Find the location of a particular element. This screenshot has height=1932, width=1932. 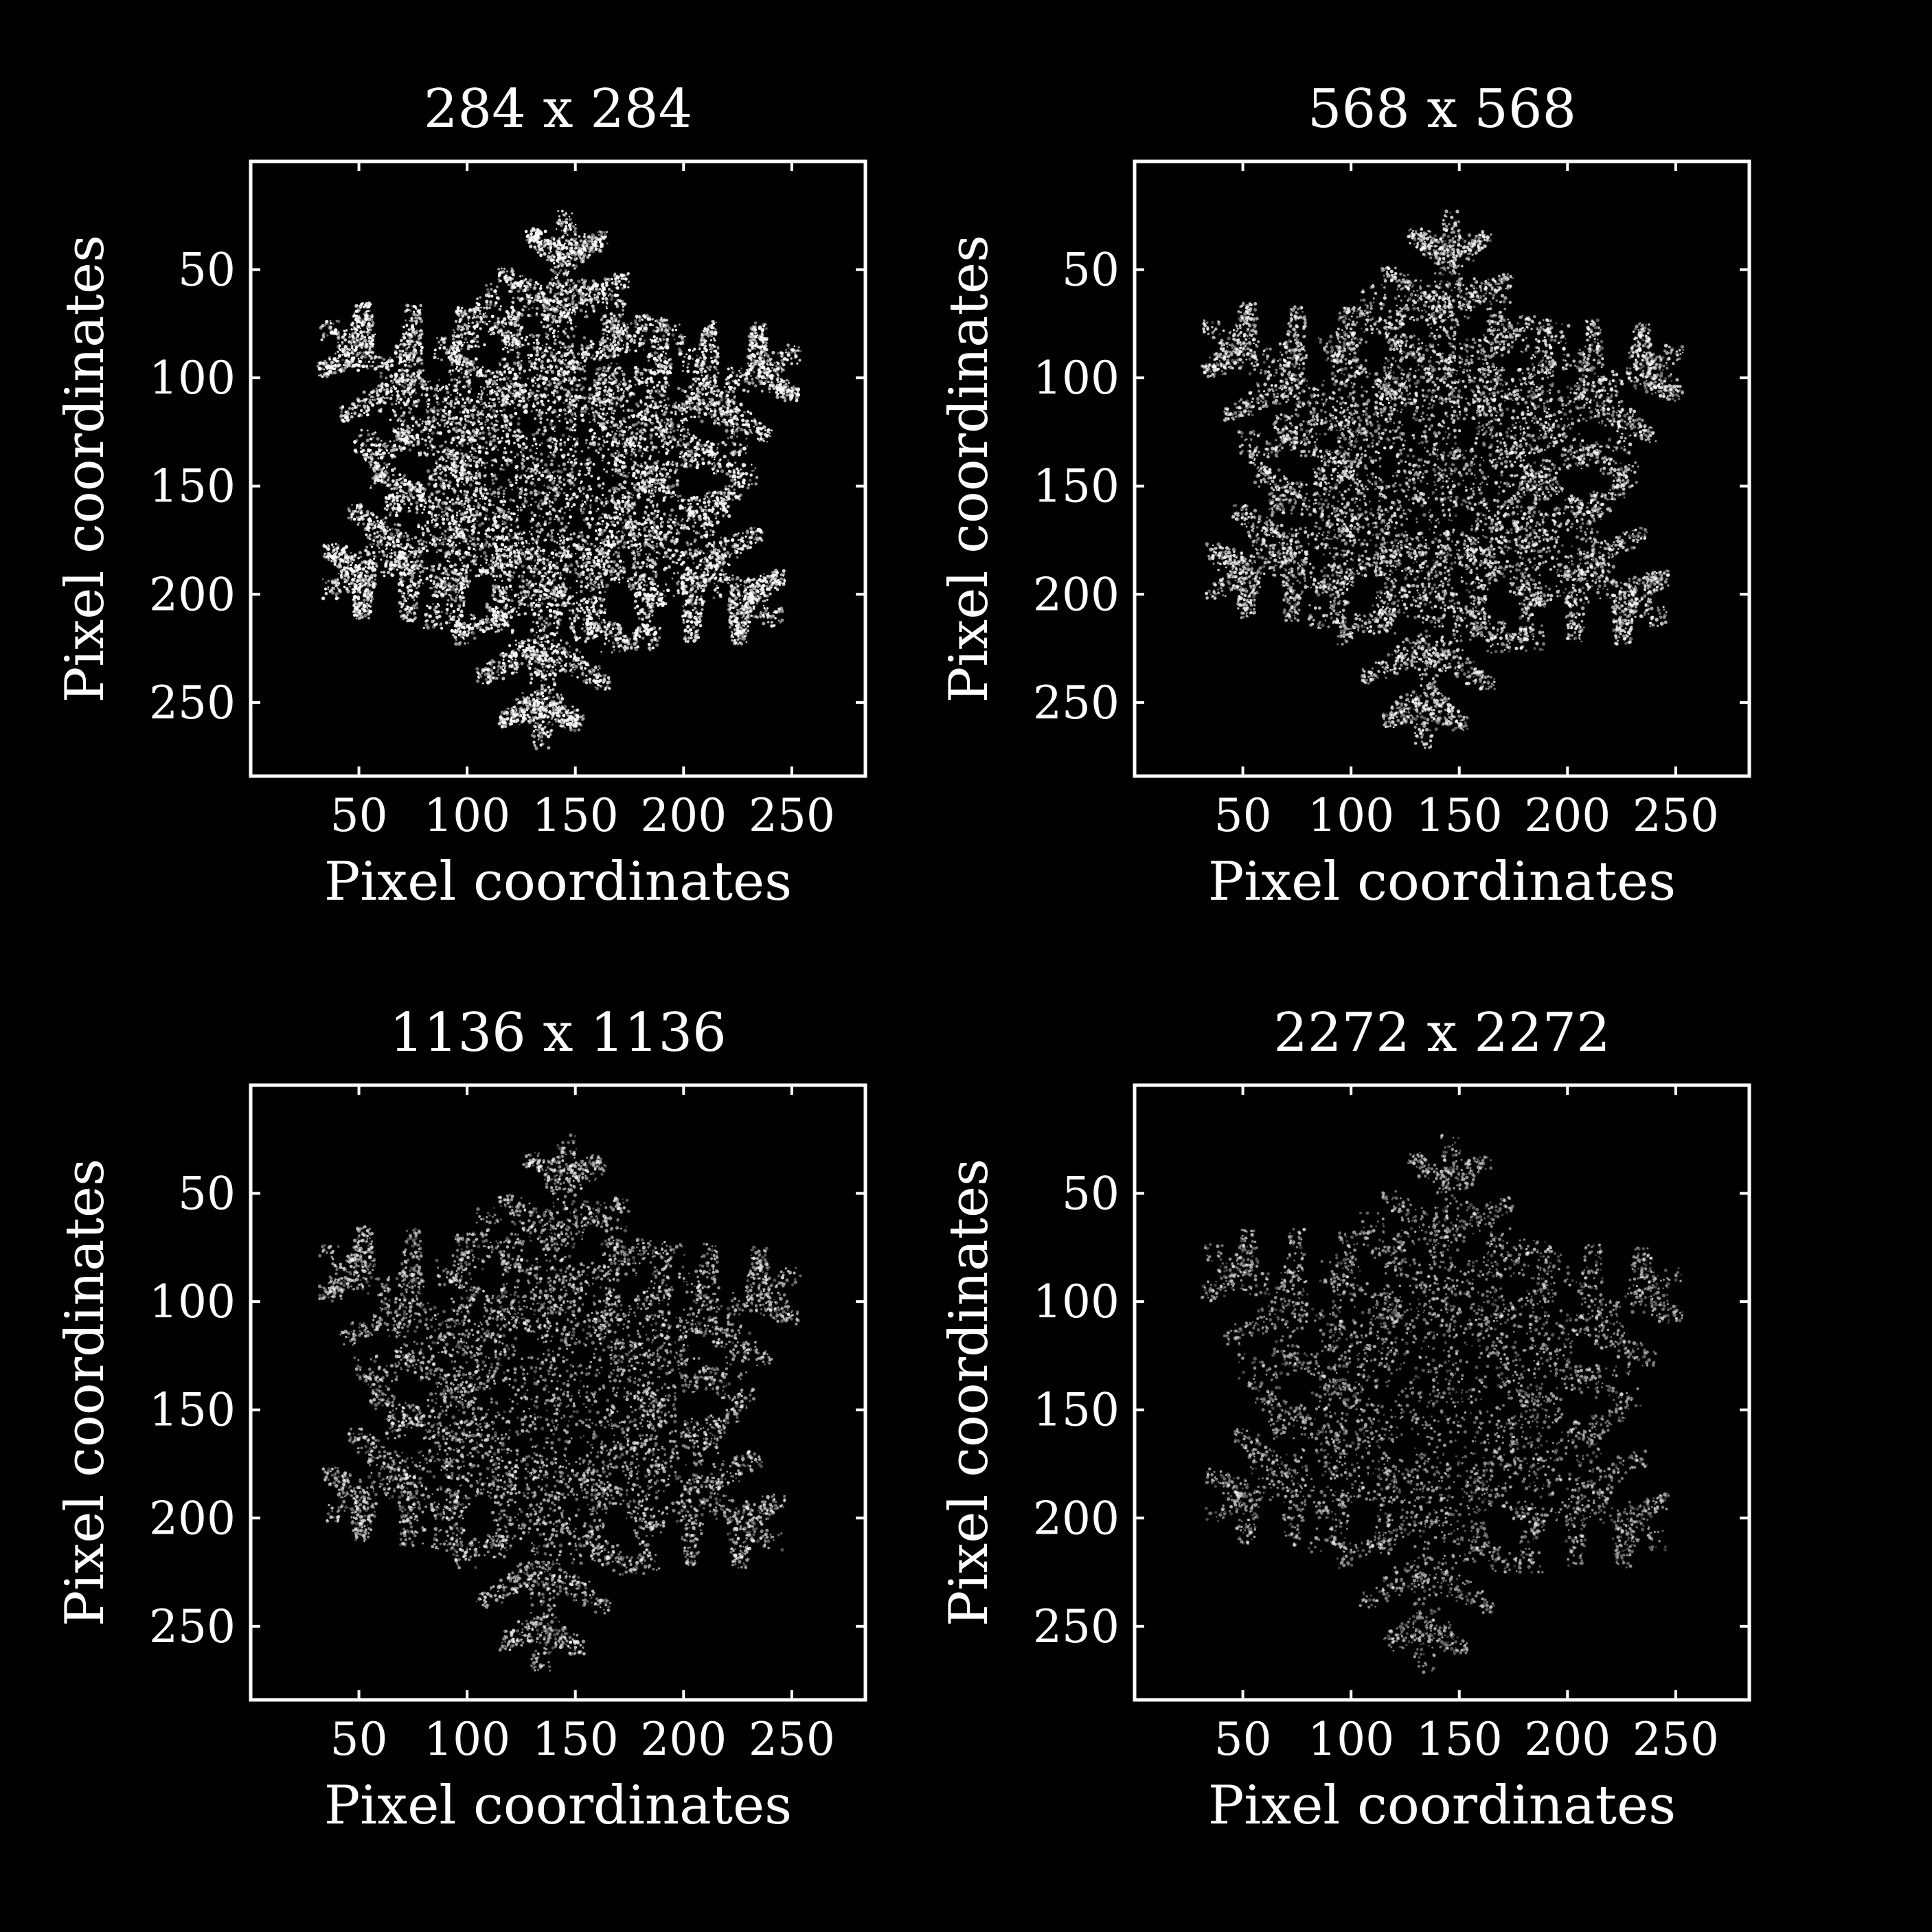

panel-title: 284 x 284 is located at coordinates (558, 109).